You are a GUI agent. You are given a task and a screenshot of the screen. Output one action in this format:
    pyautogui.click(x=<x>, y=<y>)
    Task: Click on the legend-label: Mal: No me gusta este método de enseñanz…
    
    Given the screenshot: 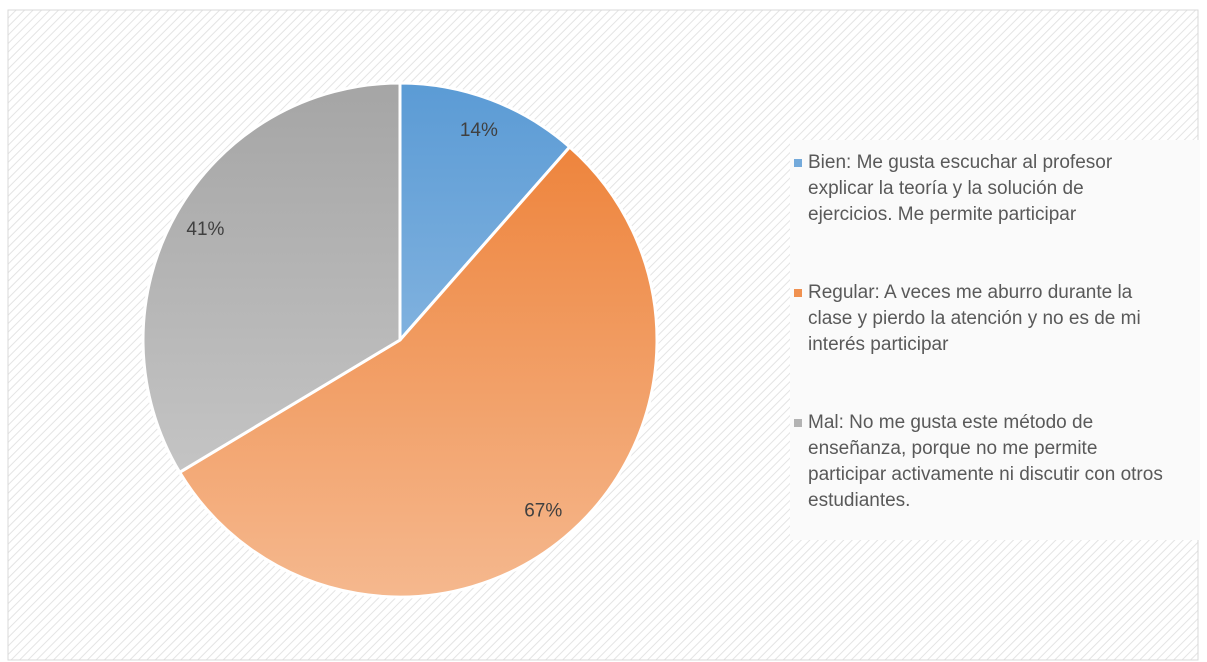 What is the action you would take?
    pyautogui.click(x=985, y=461)
    